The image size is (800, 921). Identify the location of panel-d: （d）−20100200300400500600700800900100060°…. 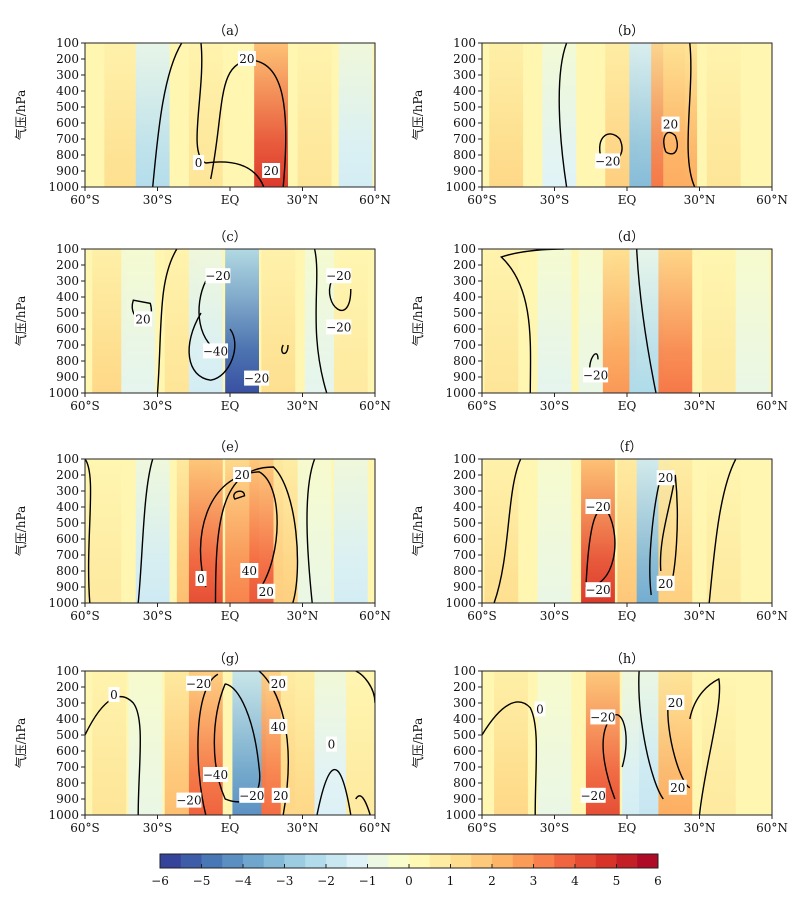
(599, 321).